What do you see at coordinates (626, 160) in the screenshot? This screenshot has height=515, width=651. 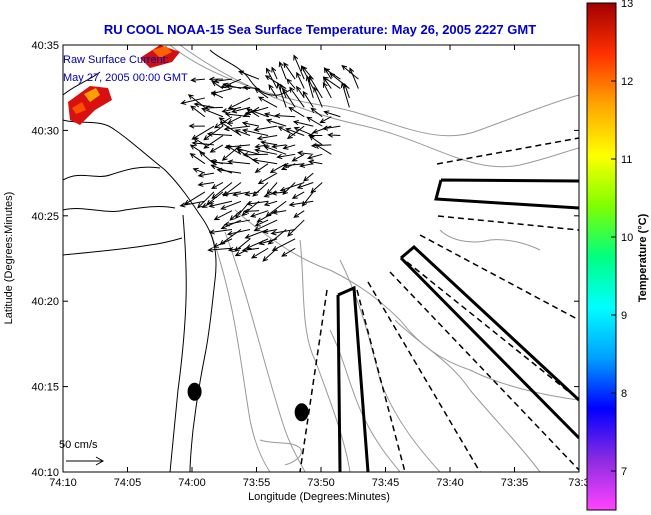 I see `colorbar-tick-label: 11` at bounding box center [626, 160].